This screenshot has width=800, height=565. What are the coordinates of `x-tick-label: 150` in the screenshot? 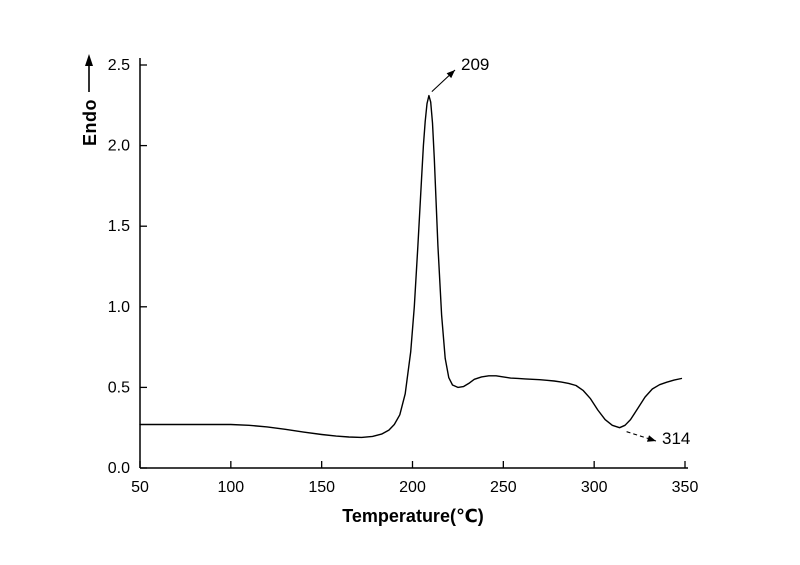 It's located at (321, 487).